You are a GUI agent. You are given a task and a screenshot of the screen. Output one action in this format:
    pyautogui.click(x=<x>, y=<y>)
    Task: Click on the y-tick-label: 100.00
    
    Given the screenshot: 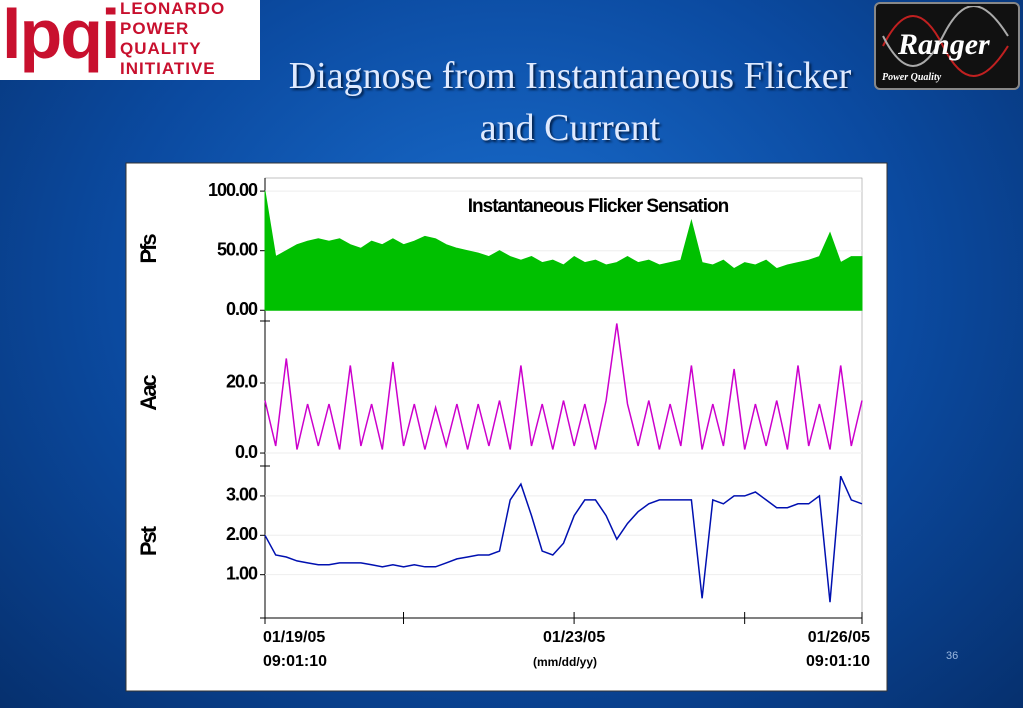 What is the action you would take?
    pyautogui.click(x=233, y=190)
    